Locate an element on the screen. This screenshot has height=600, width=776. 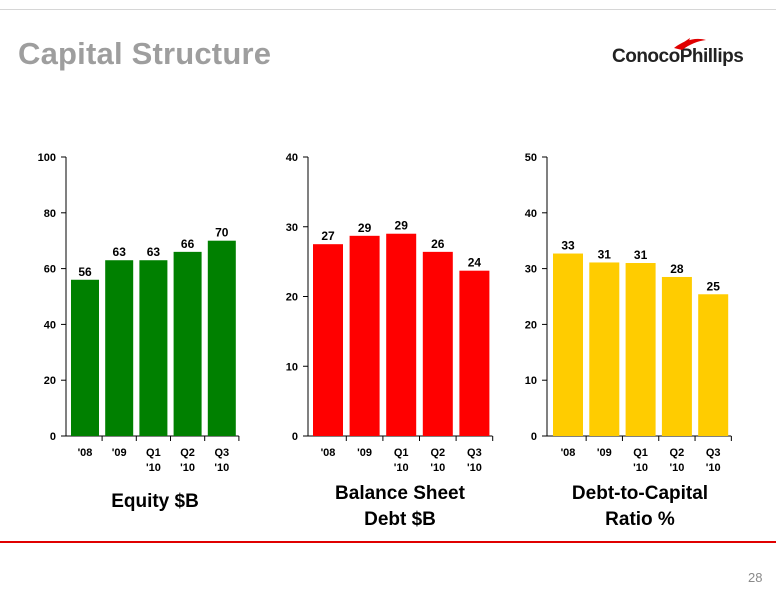
top-divider is located at coordinates (388, 9).